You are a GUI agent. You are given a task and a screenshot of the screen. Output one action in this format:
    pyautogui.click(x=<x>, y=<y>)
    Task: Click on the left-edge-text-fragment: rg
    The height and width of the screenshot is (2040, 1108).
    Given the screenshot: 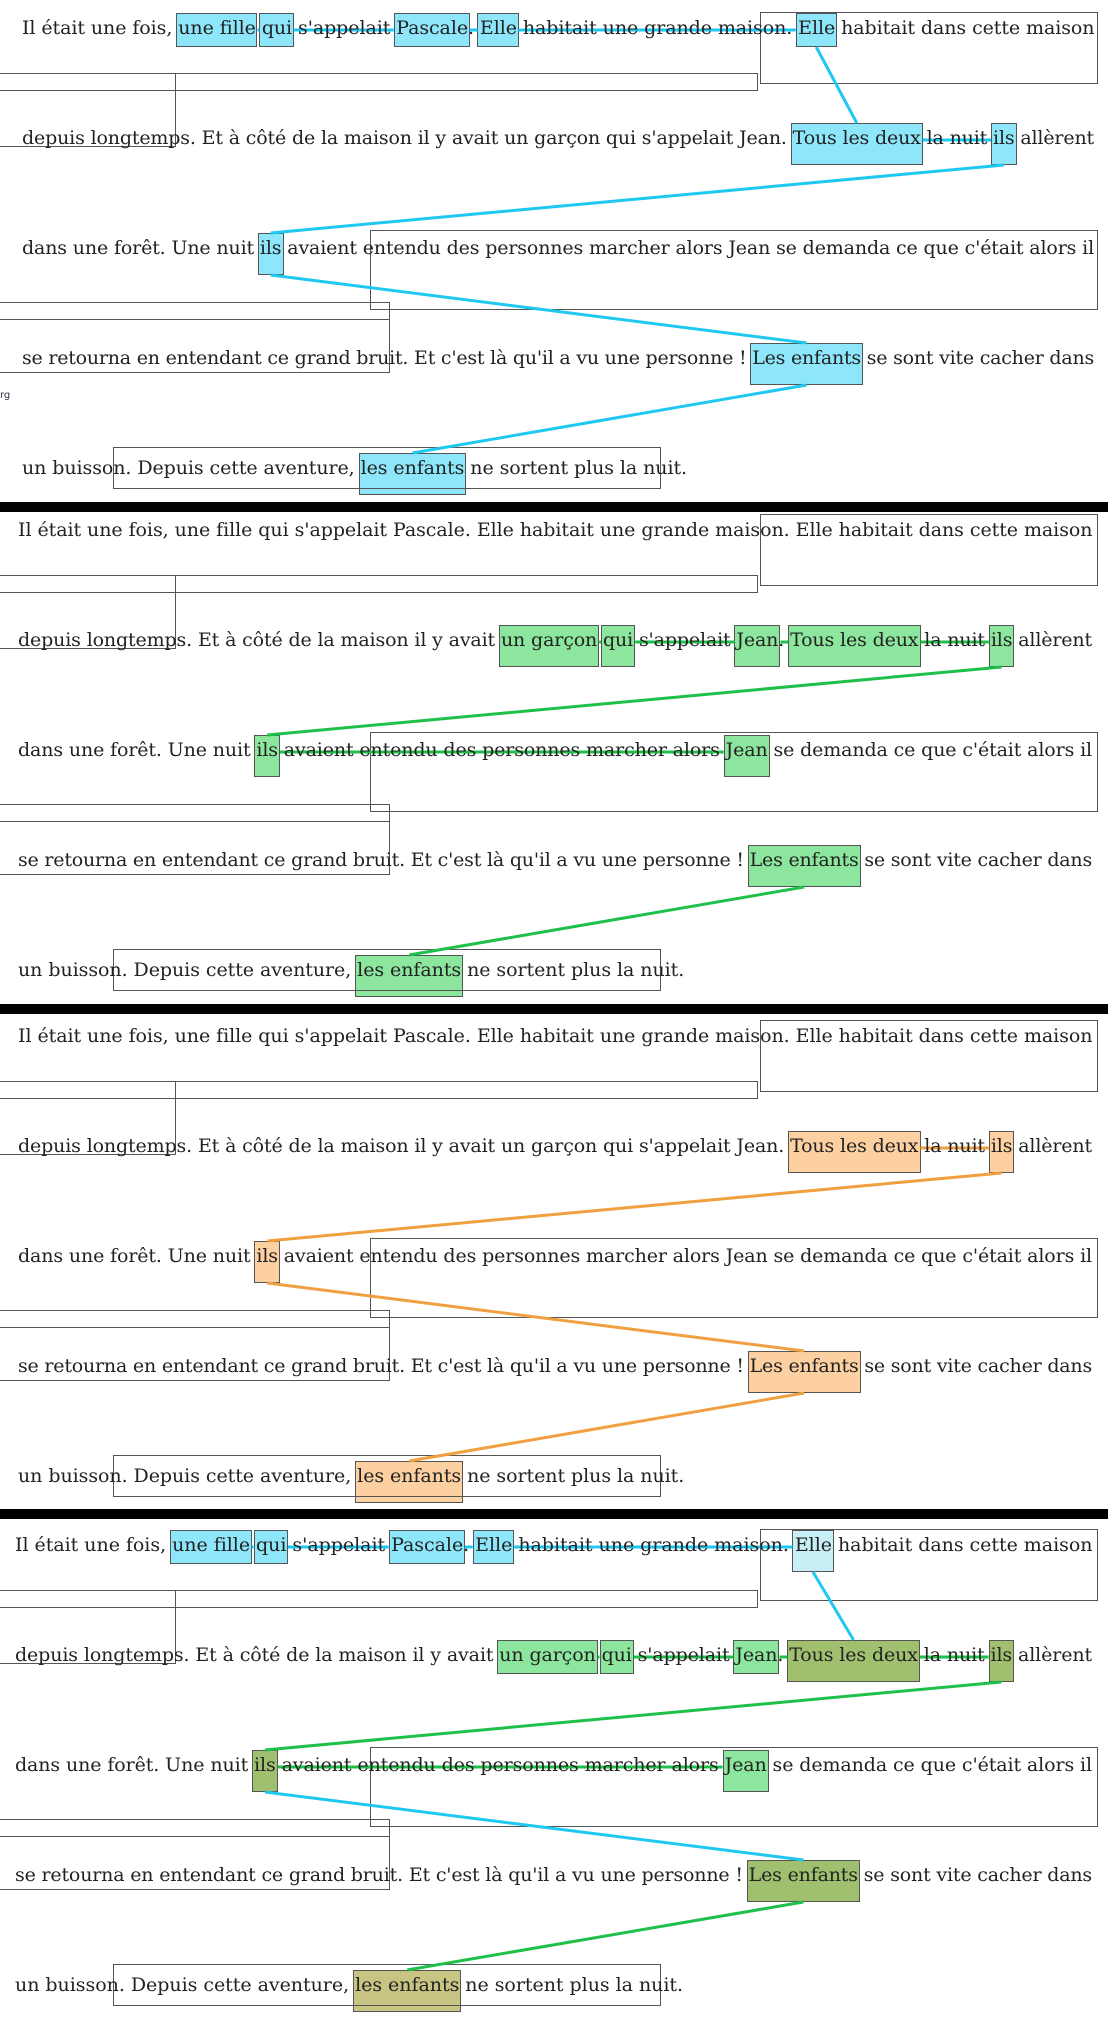 What is the action you would take?
    pyautogui.click(x=5, y=395)
    